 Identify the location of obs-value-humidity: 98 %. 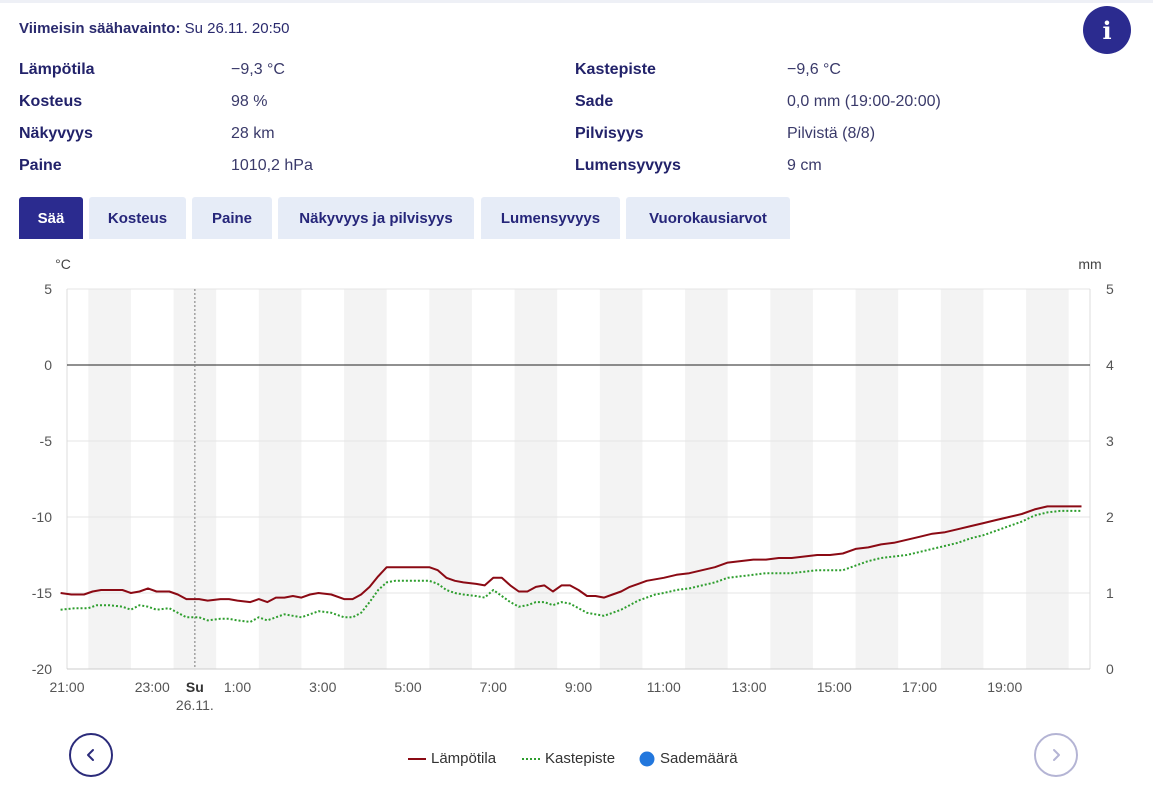
(249, 101).